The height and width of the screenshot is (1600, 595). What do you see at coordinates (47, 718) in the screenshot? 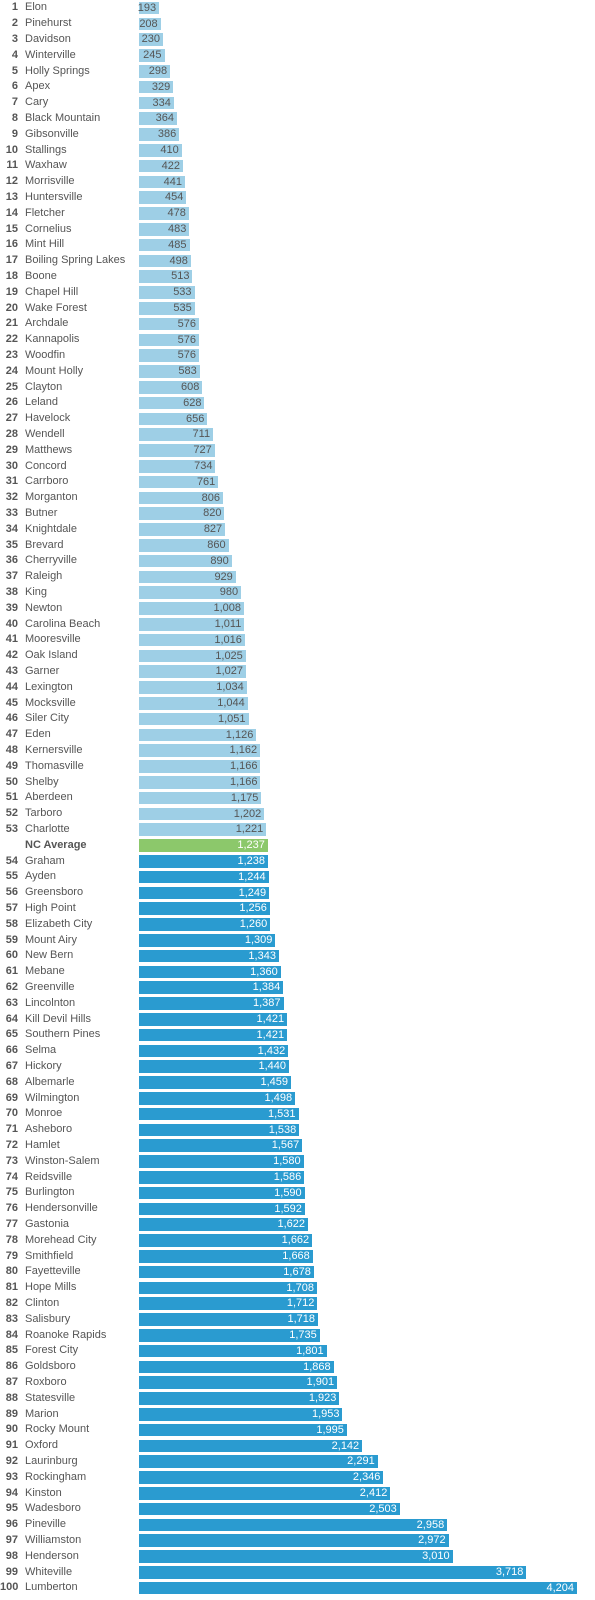
I see `city-name: Siler City` at bounding box center [47, 718].